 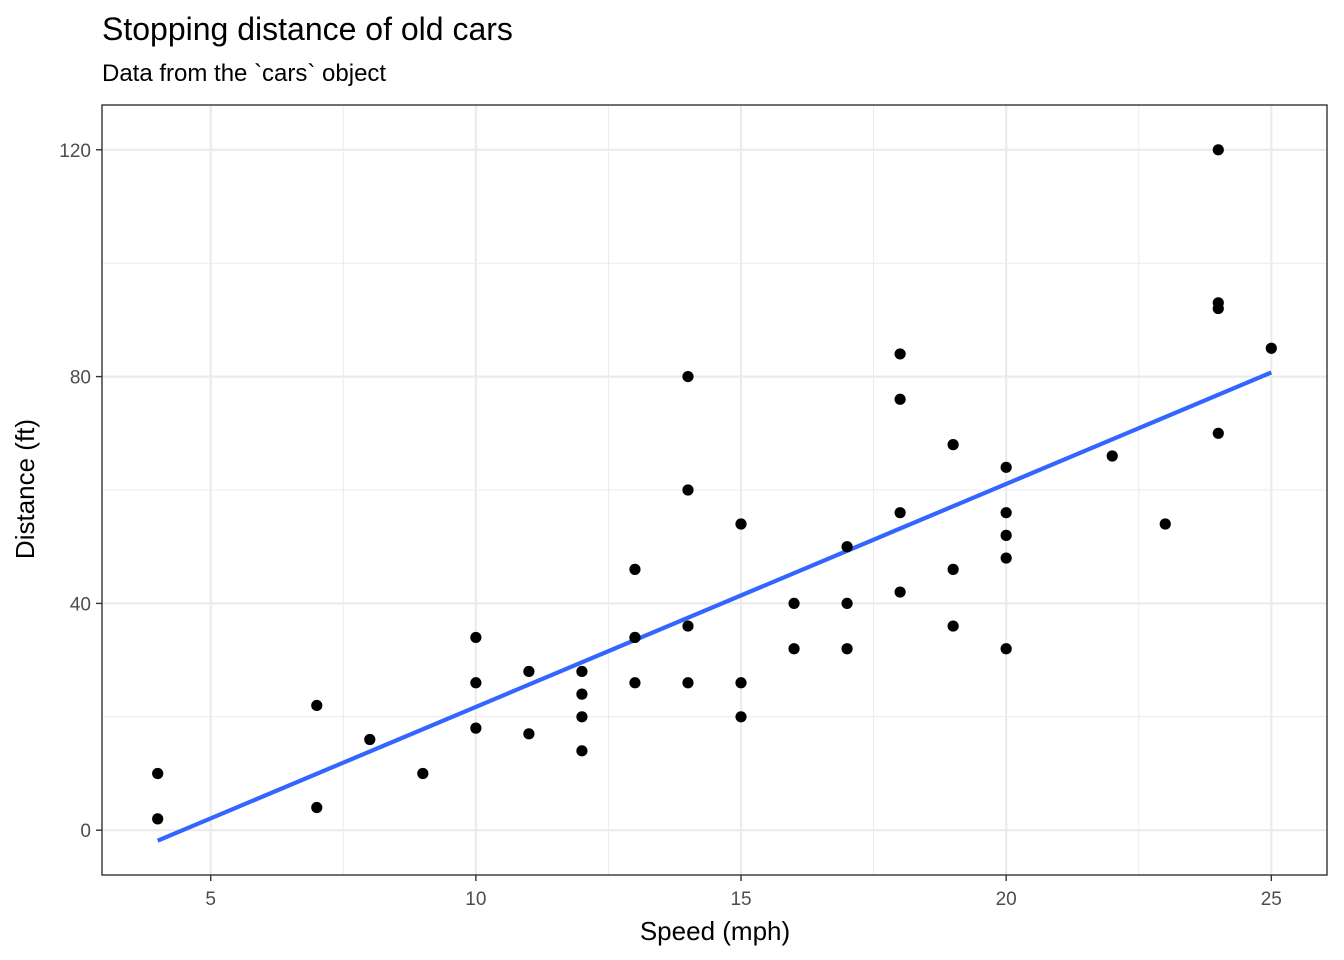 I want to click on y-axis-title: Distance (ft), so click(x=25, y=489).